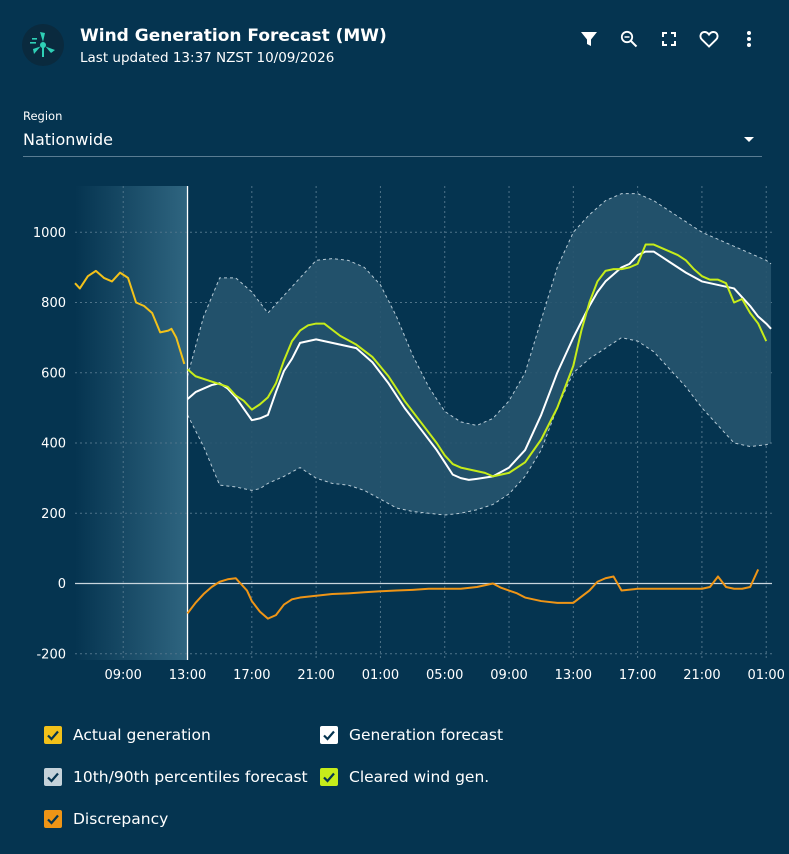 The image size is (789, 854). I want to click on legend-item-actual-generation: Actual generation, so click(127, 735).